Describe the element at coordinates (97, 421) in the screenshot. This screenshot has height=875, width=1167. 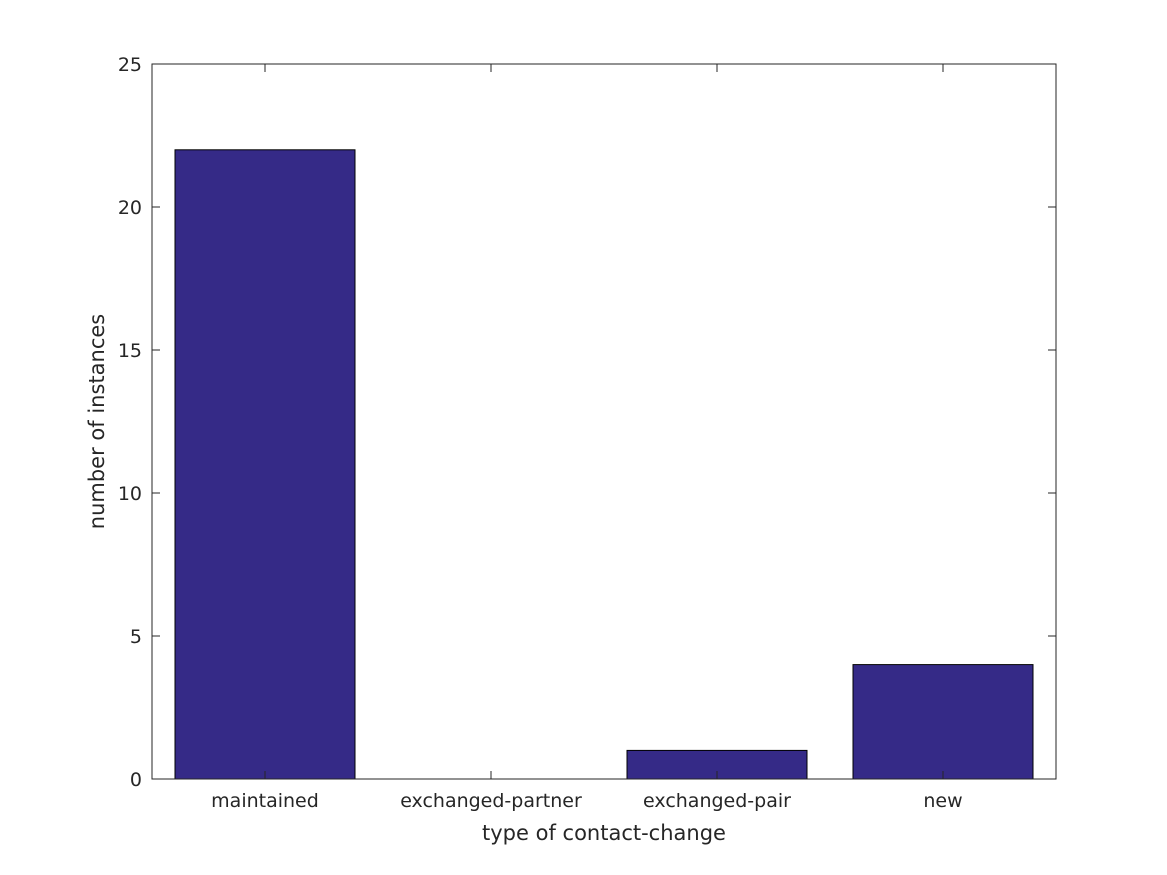
I see `y-axis-title: number of instances` at that location.